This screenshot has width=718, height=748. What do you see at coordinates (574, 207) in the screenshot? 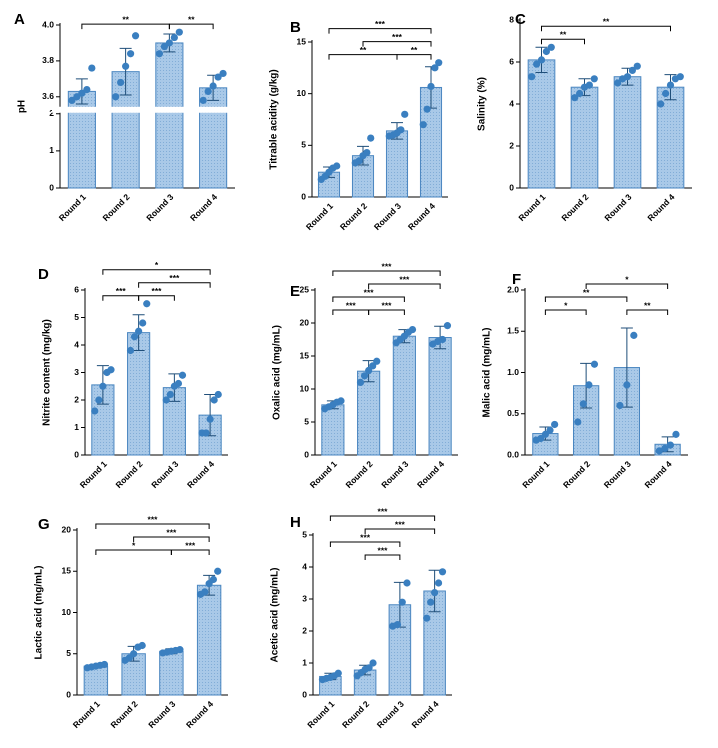
I see `x-tick-label: Round 2` at bounding box center [574, 207].